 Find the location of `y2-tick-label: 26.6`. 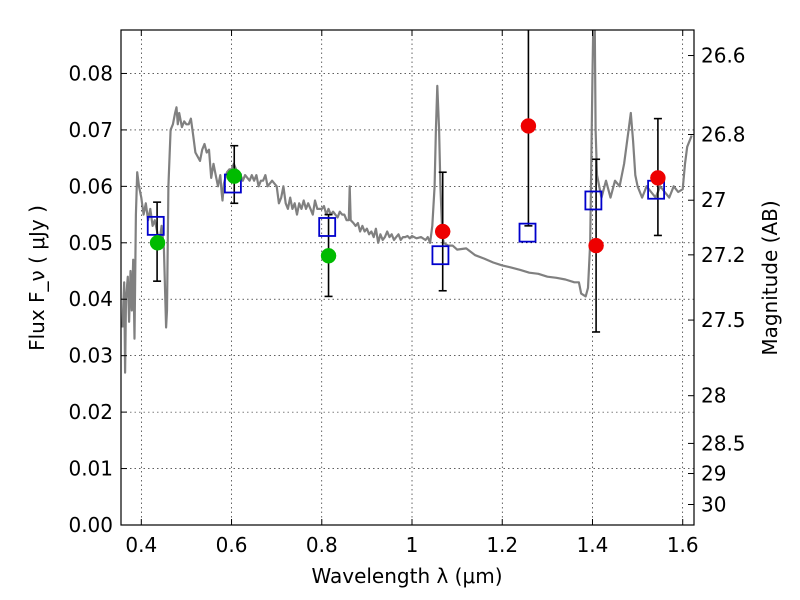

y2-tick-label: 26.6 is located at coordinates (723, 56).